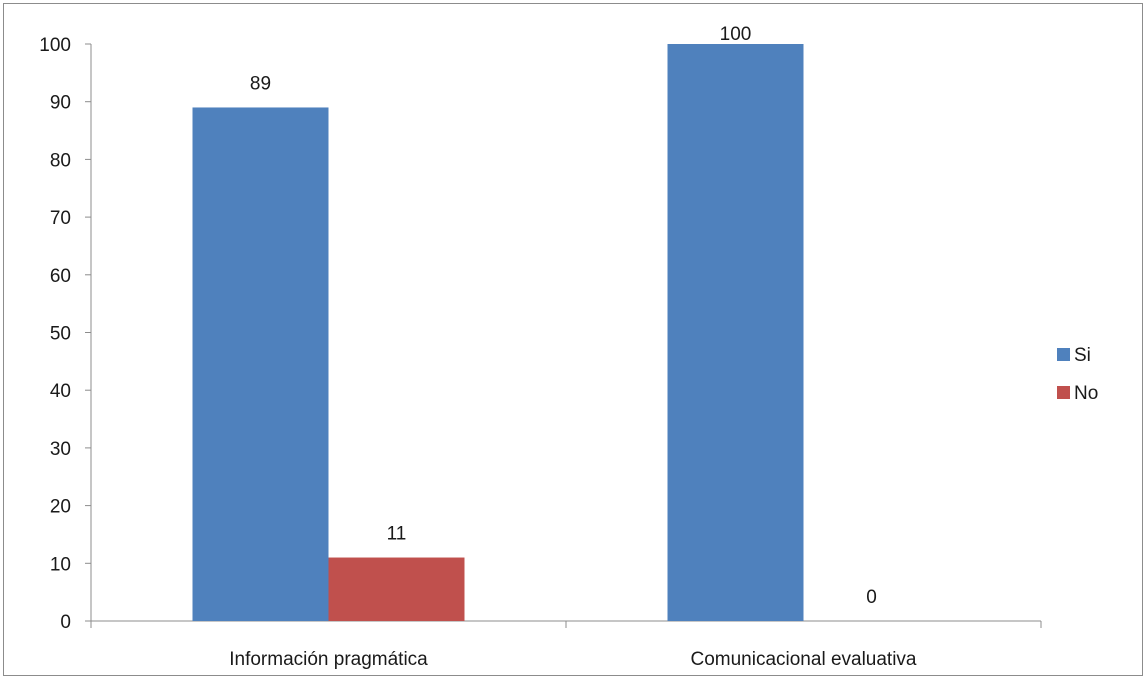 This screenshot has width=1146, height=679. Describe the element at coordinates (1077, 374) in the screenshot. I see `legend: Si No` at that location.